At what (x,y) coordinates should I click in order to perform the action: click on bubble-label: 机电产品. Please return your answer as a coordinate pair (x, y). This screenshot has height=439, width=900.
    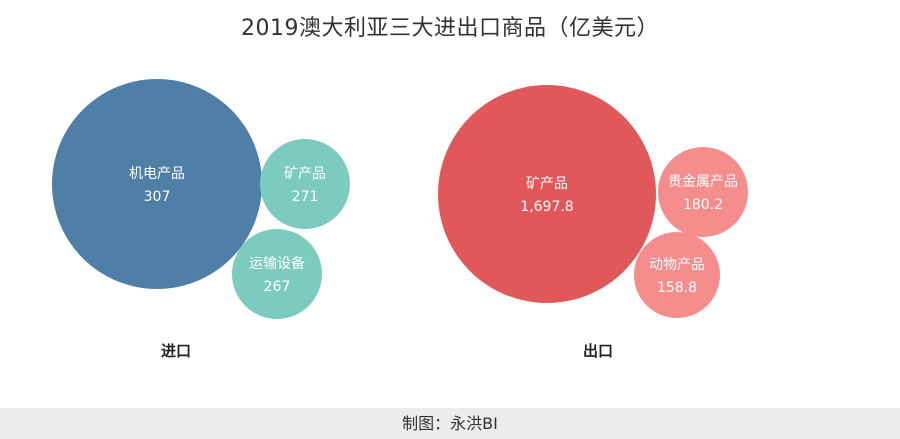
    Looking at the image, I should click on (157, 174).